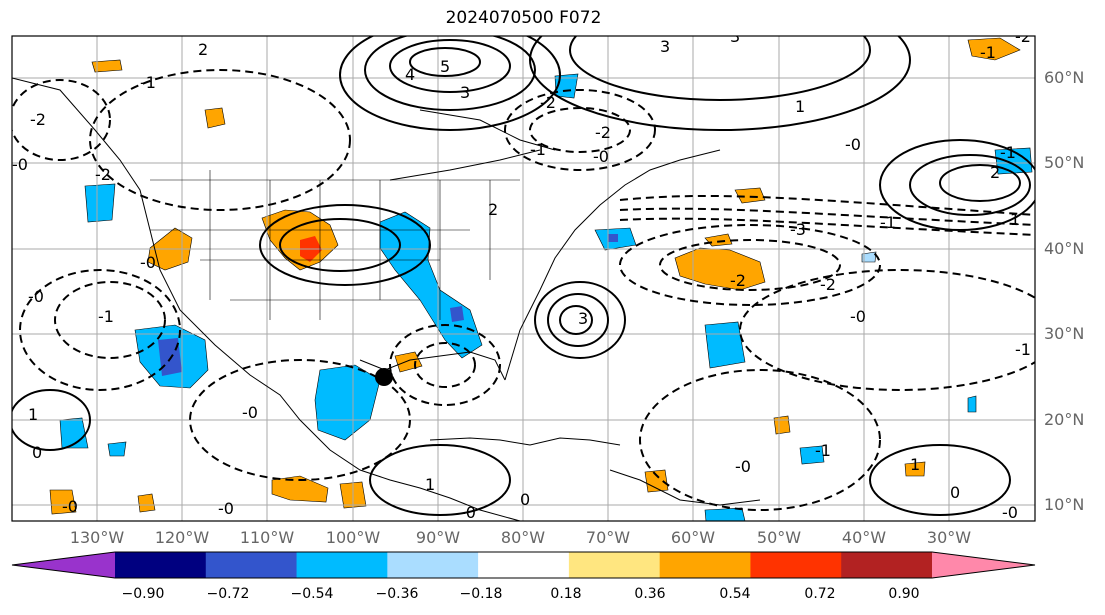 This screenshot has width=1105, height=615. Describe the element at coordinates (481, 594) in the screenshot. I see `colorbar-tick-label: −0.18` at that location.